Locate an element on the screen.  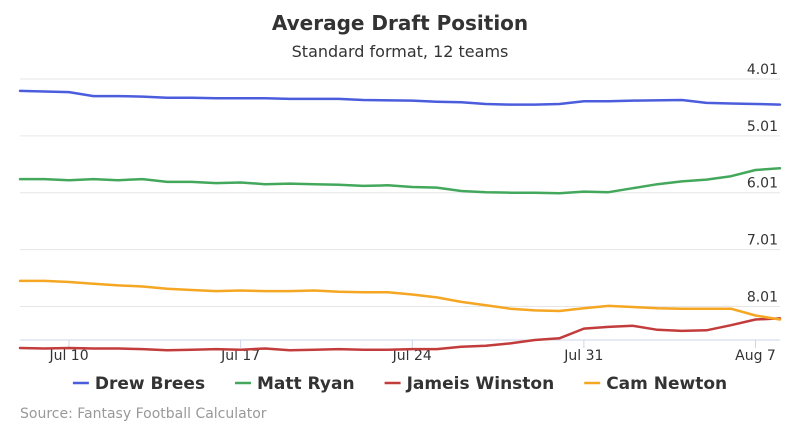
chart-subtitle: Standard format, 12 teams is located at coordinates (400, 51).